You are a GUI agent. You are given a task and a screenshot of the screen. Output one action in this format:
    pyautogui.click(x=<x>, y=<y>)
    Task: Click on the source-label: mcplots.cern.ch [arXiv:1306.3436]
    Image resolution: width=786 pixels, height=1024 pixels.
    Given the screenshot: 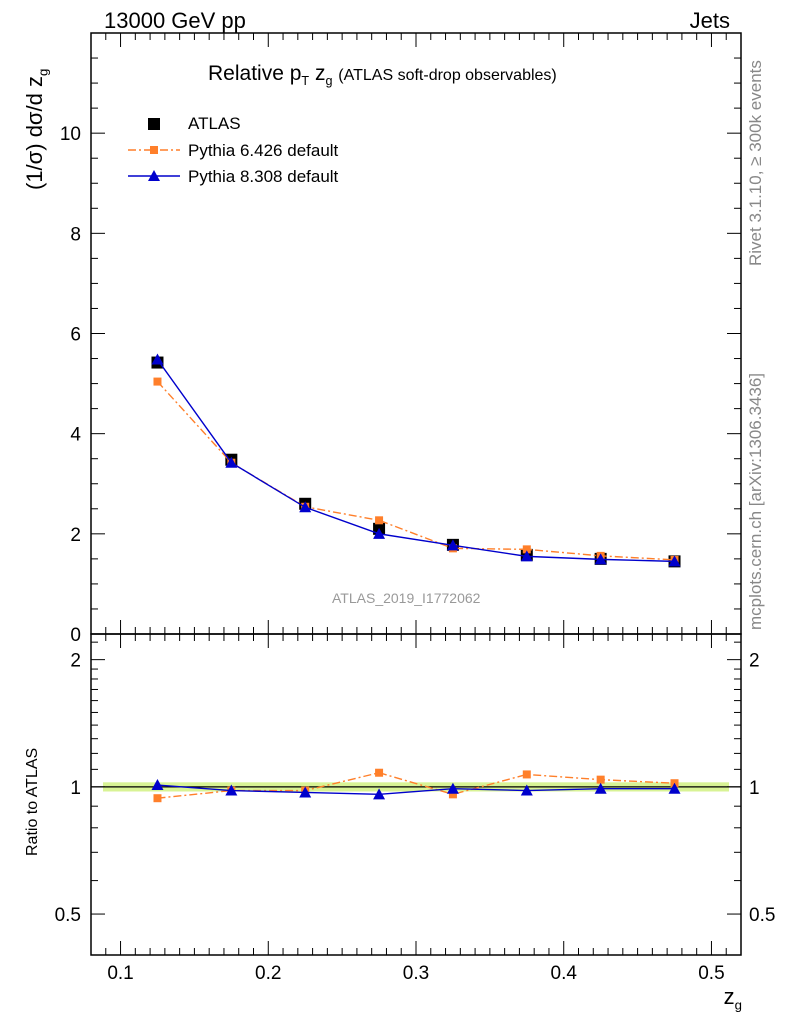 What is the action you would take?
    pyautogui.click(x=755, y=501)
    